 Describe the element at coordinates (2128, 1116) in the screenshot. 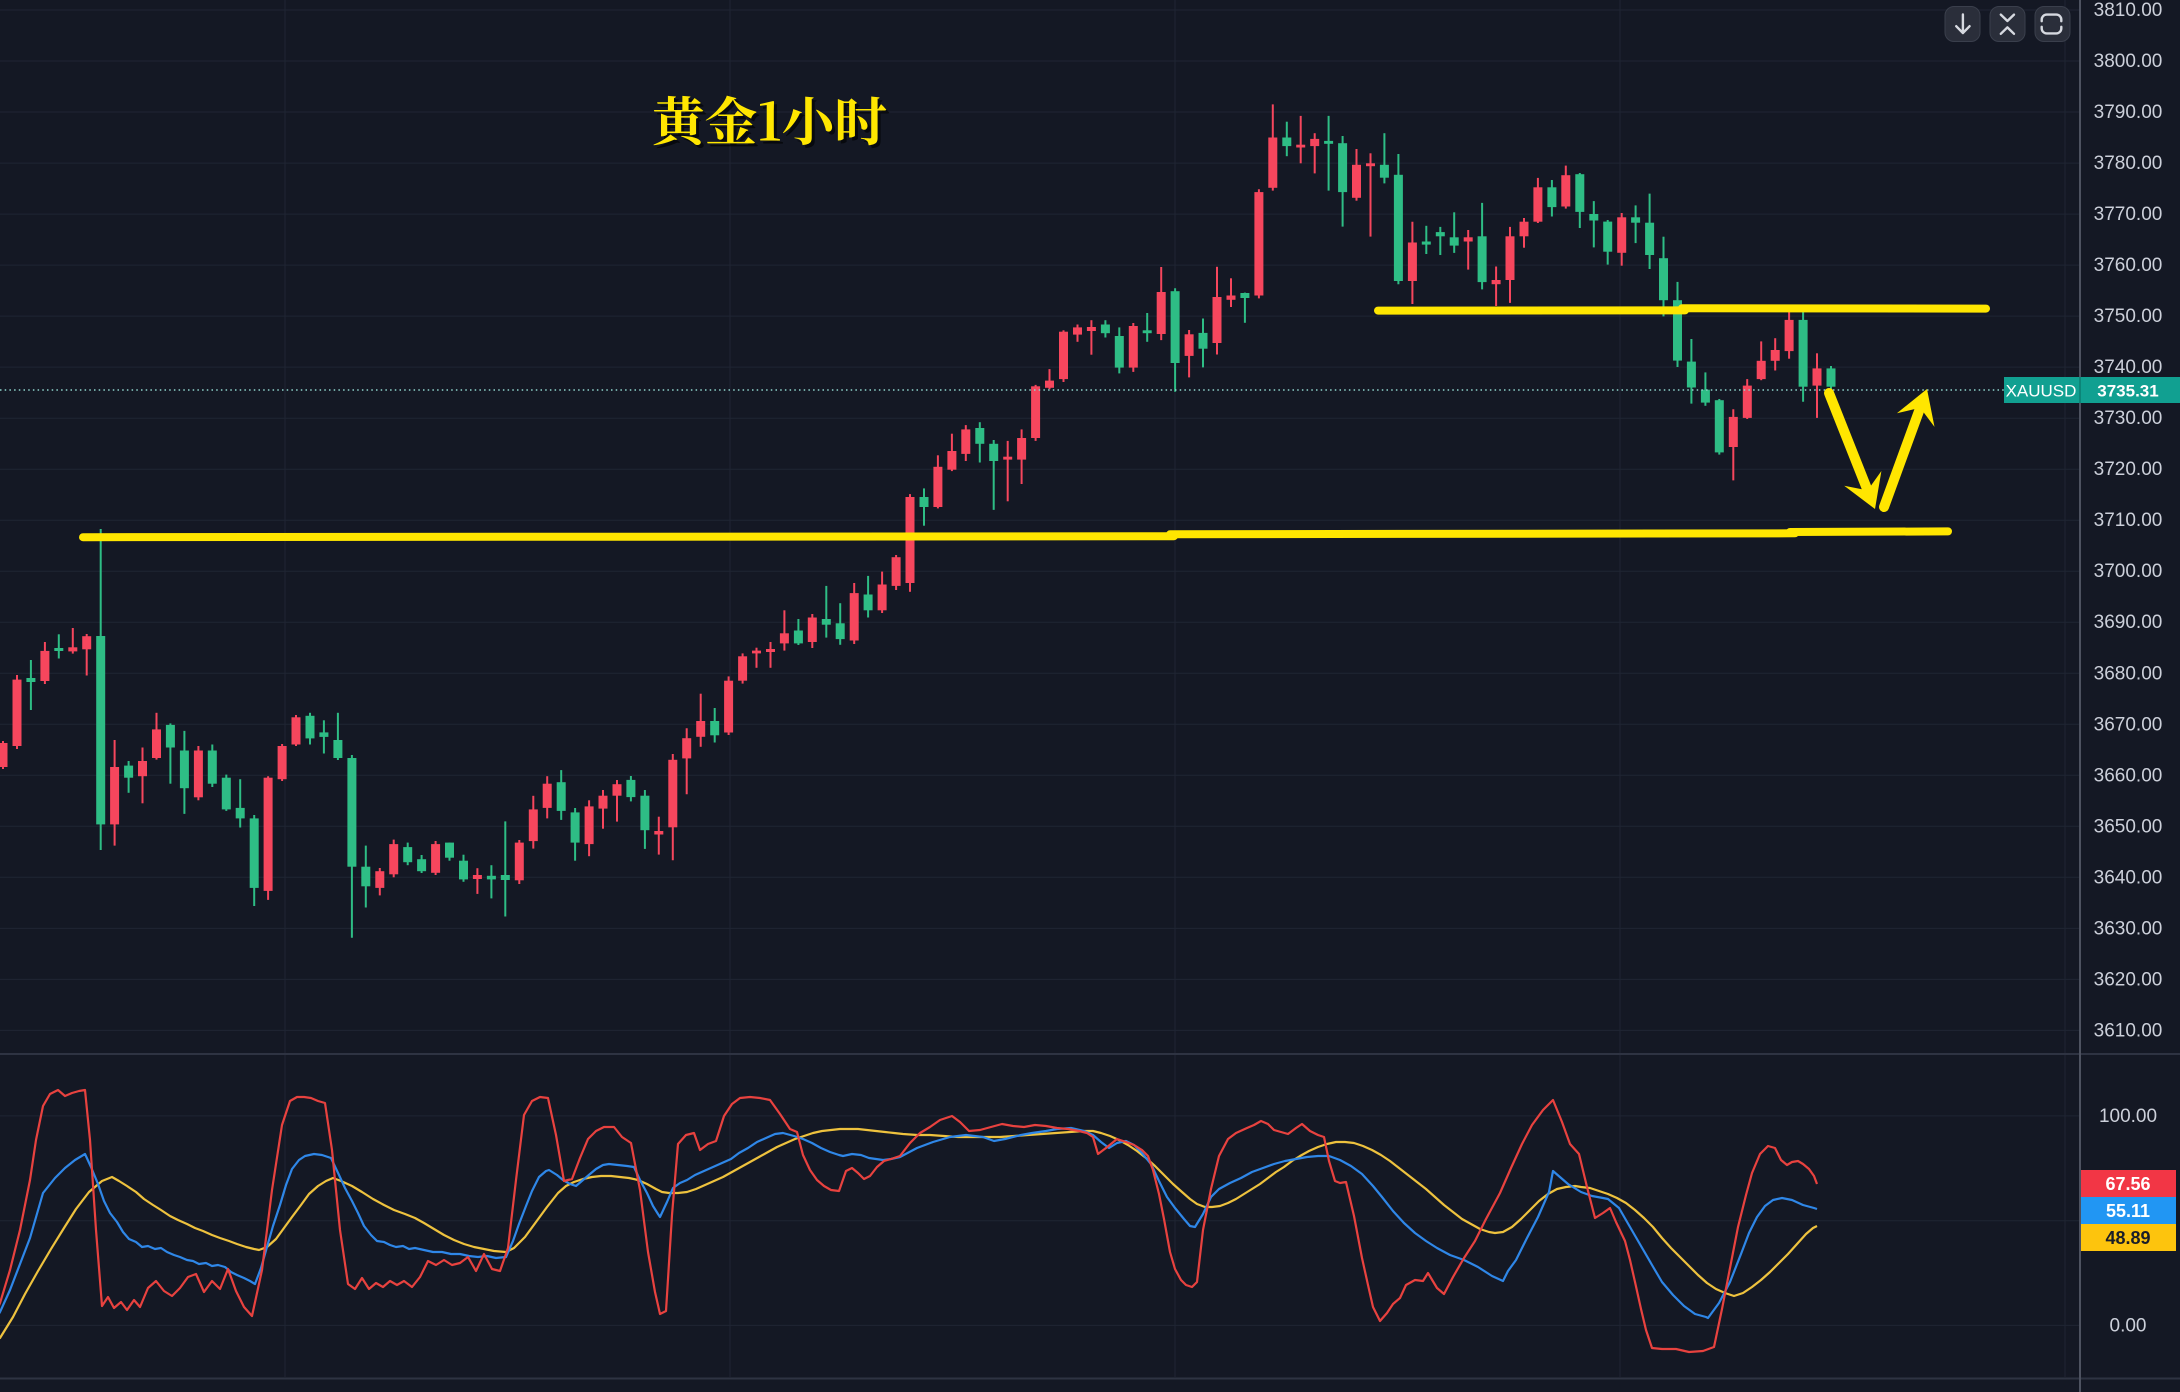

I see `svg-text: 100.00` at that location.